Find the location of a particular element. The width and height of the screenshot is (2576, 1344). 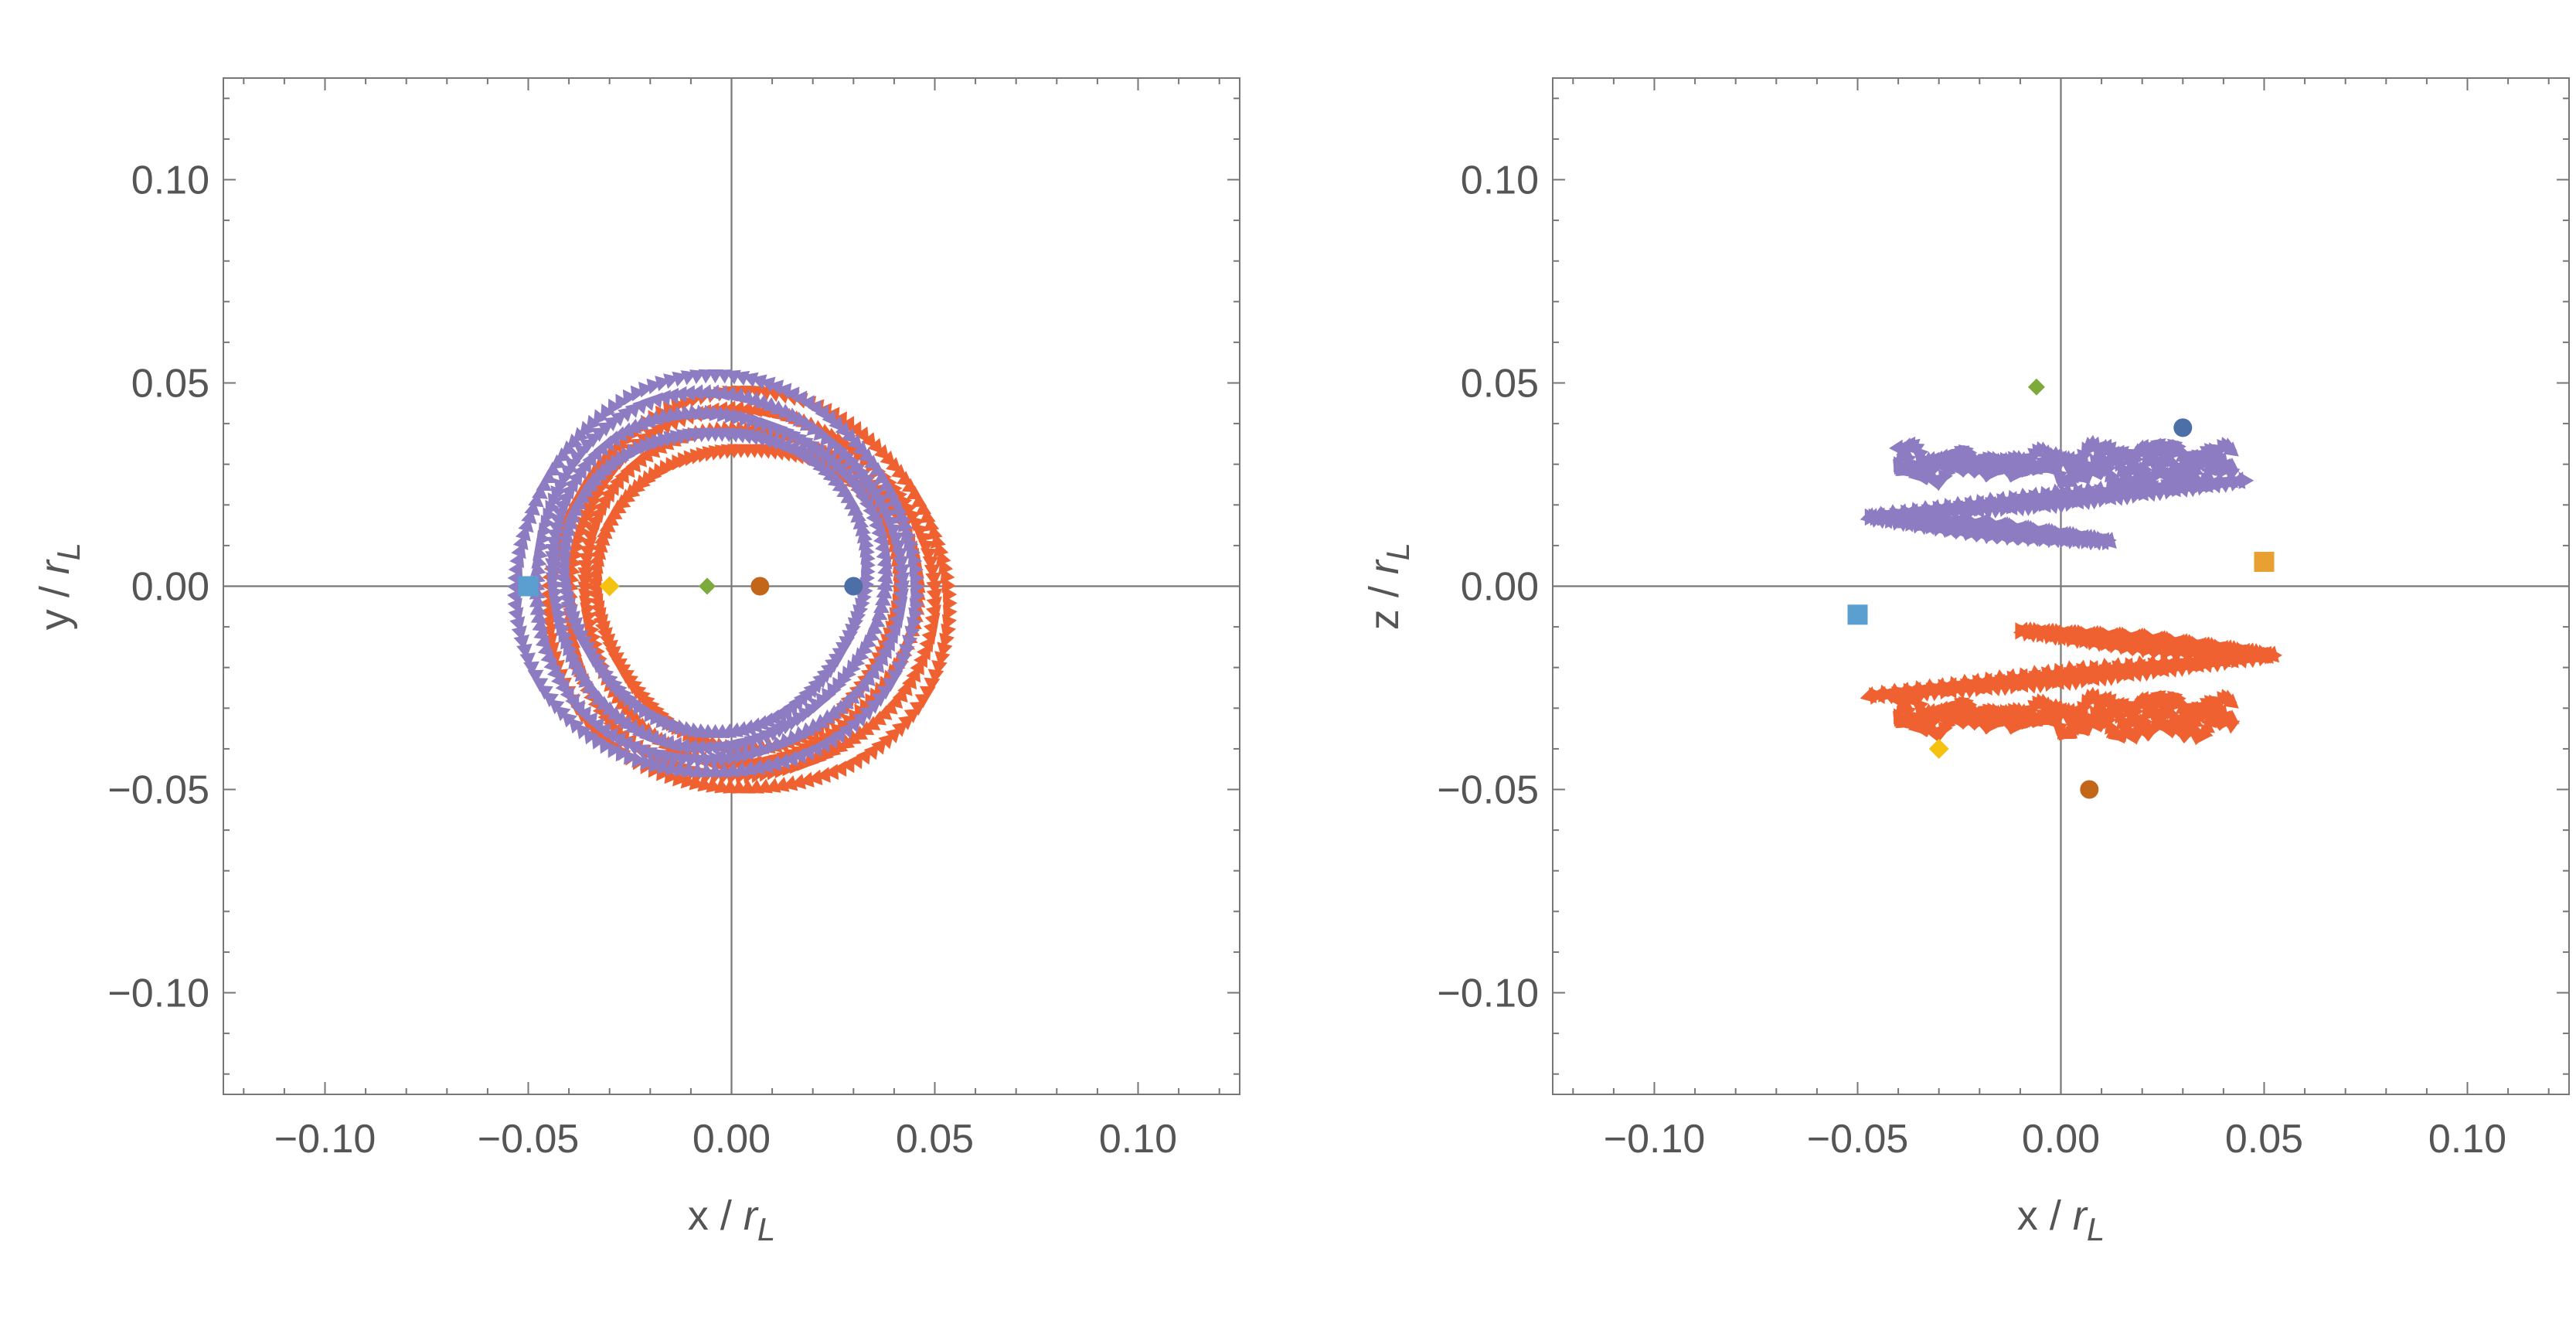

x-tick-label: 0.05 is located at coordinates (935, 1139).